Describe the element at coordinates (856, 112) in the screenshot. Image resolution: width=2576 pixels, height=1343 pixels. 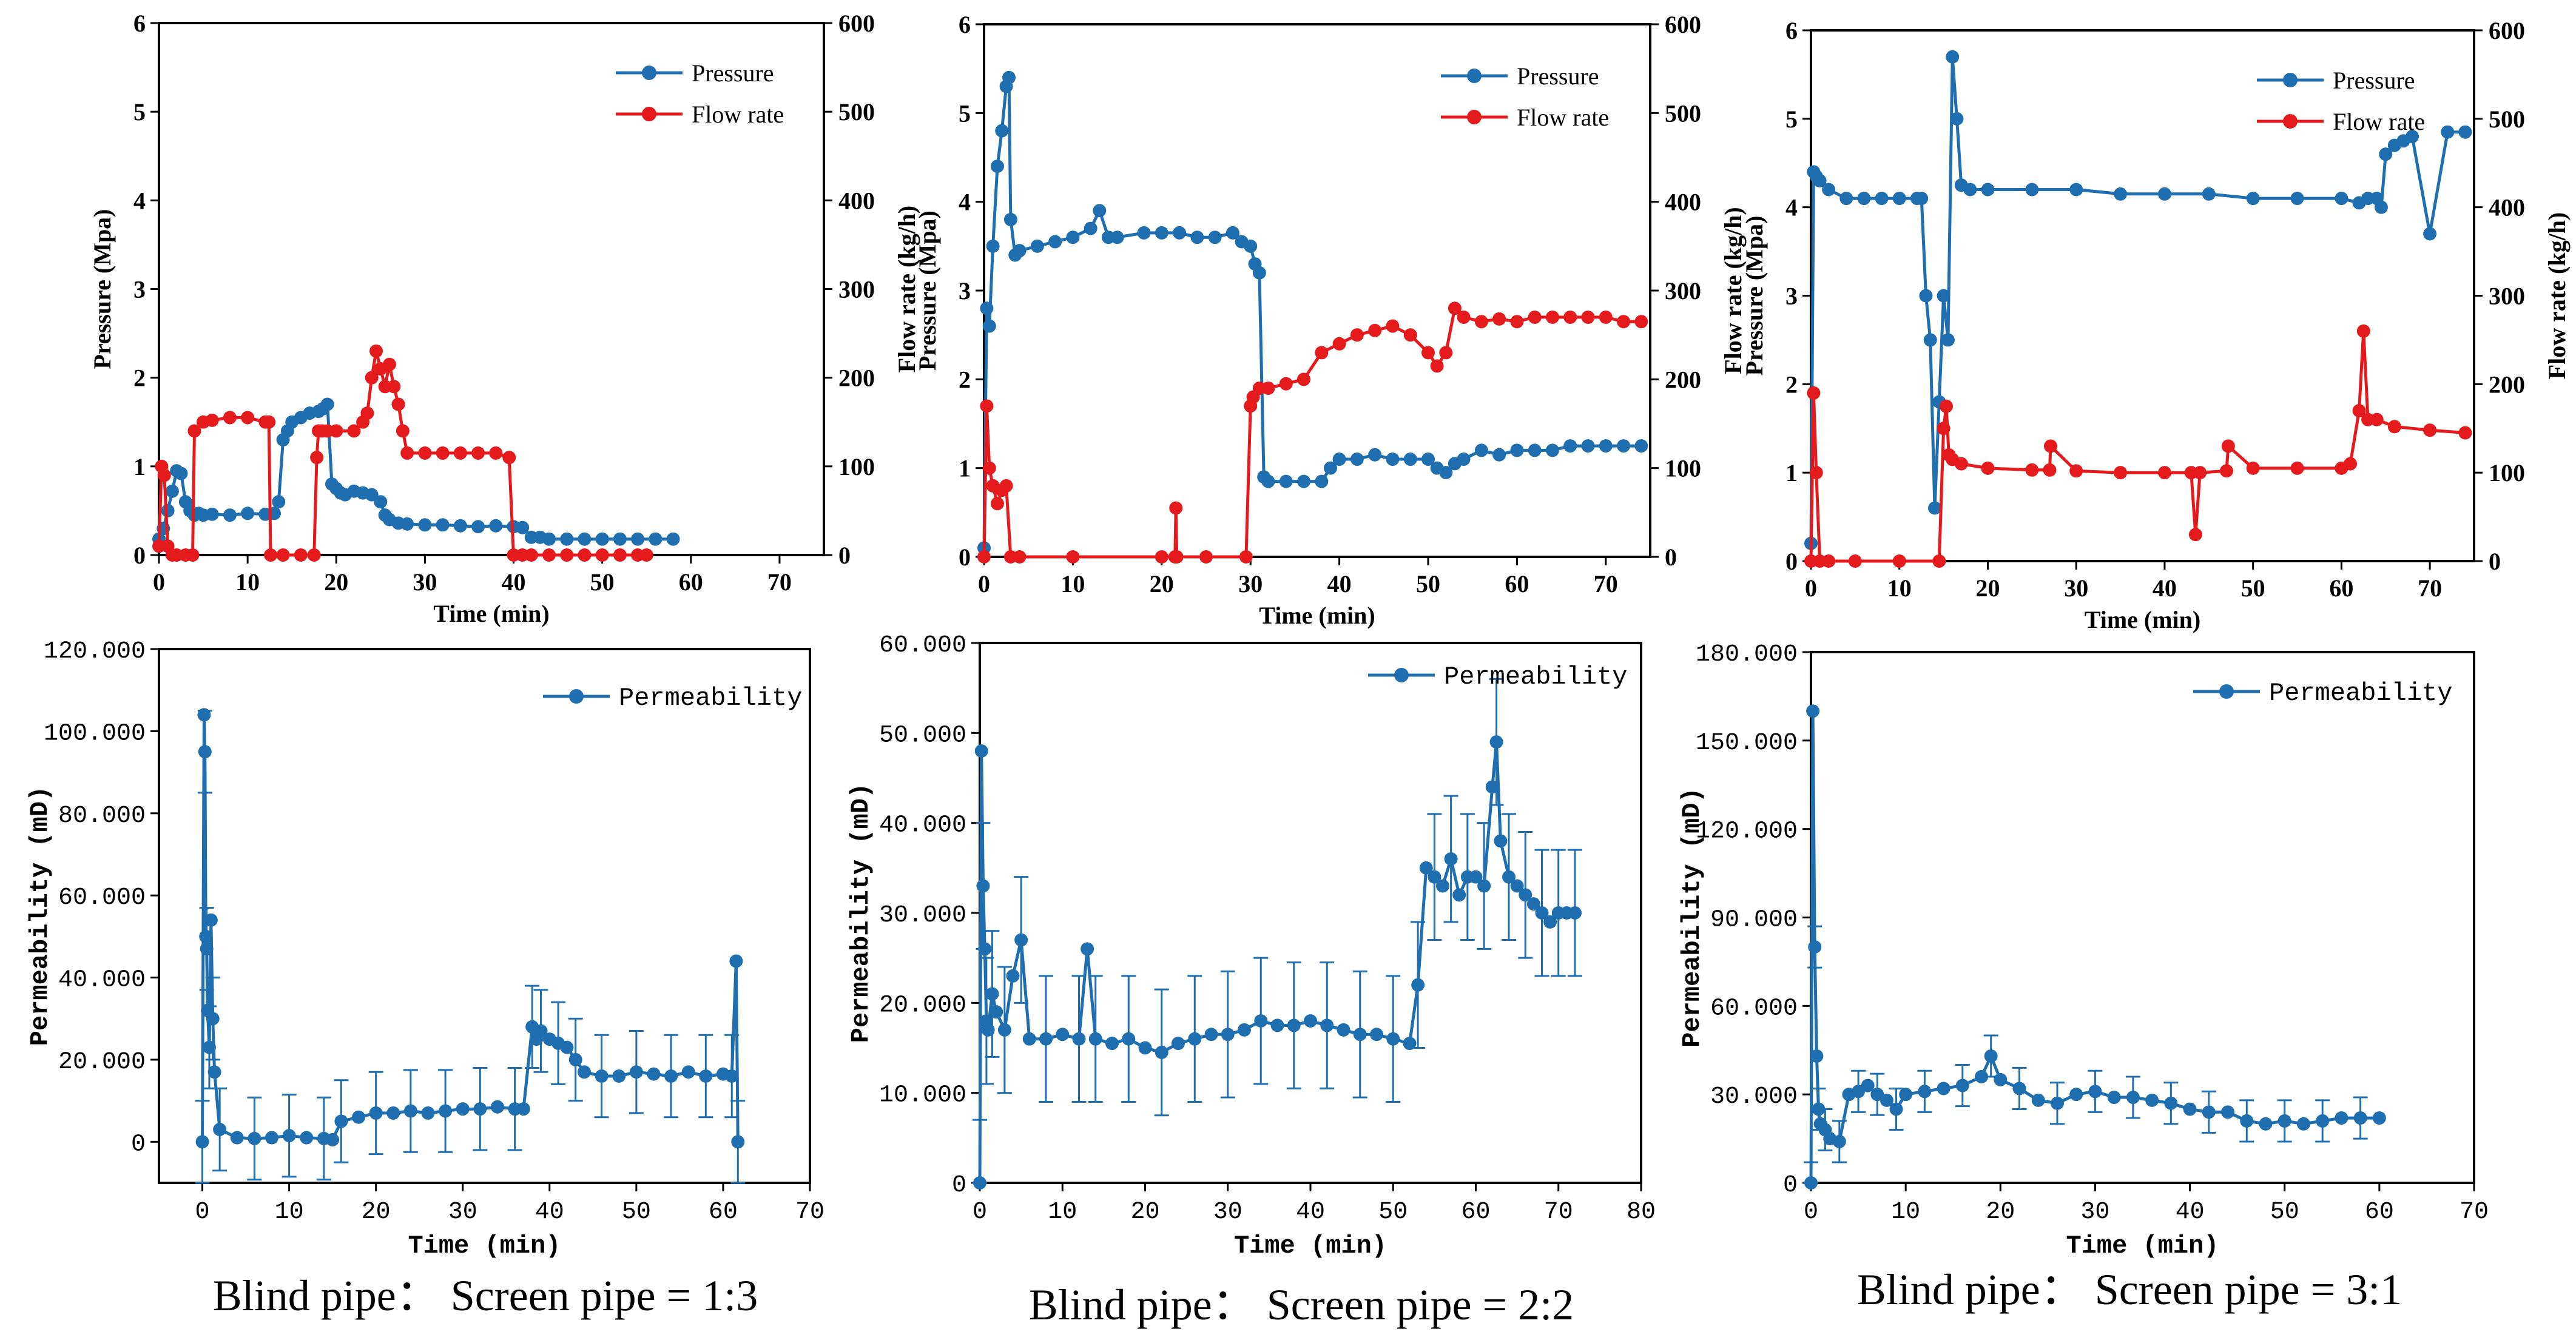
I see `y2-tick-label: 500` at that location.